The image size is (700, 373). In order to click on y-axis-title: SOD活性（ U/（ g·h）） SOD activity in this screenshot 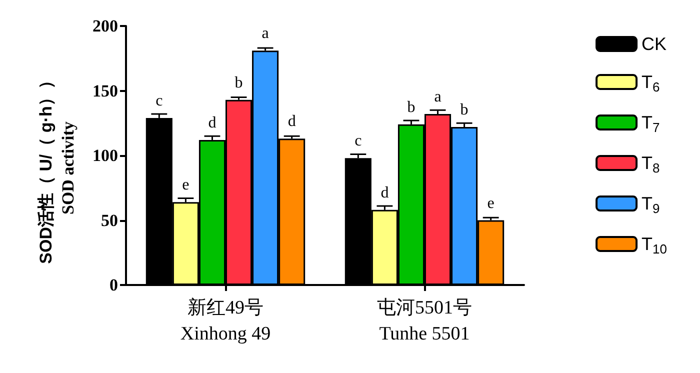, I will do `click(57, 168)`.